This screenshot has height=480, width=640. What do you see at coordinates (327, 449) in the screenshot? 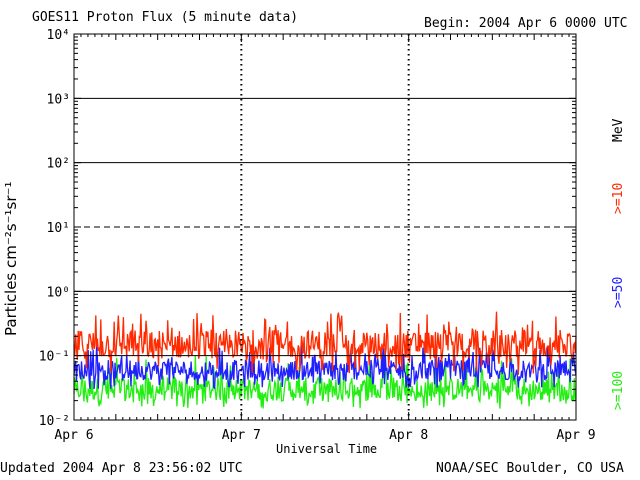
I see `x-axis-label: Universal Time` at bounding box center [327, 449].